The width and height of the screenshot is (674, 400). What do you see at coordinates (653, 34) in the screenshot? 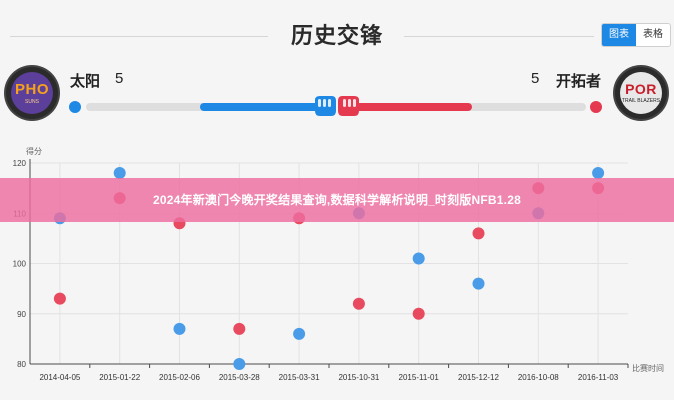
I see `table-view-button: 表格` at bounding box center [653, 34].